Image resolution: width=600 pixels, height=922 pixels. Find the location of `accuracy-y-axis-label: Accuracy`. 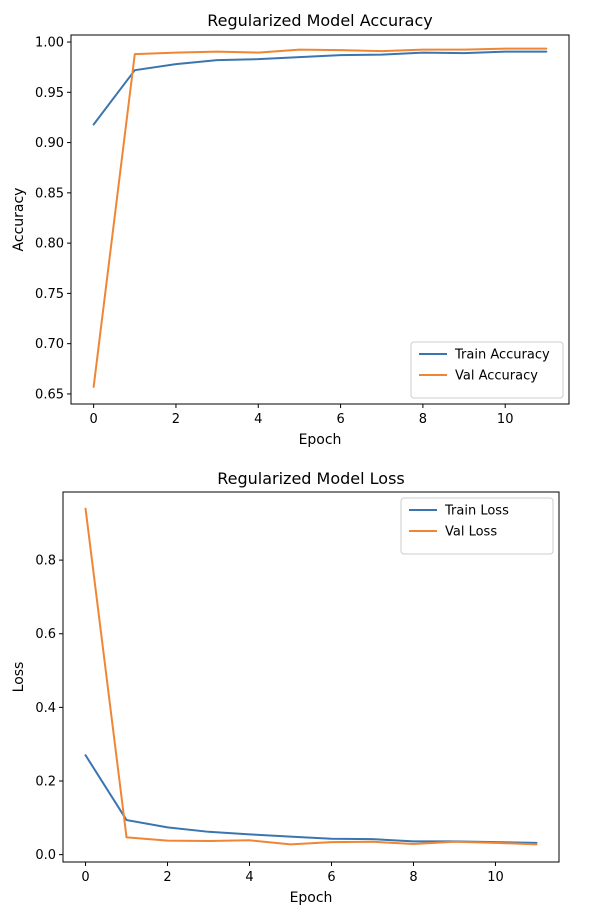

accuracy-y-axis-label: Accuracy is located at coordinates (19, 220).